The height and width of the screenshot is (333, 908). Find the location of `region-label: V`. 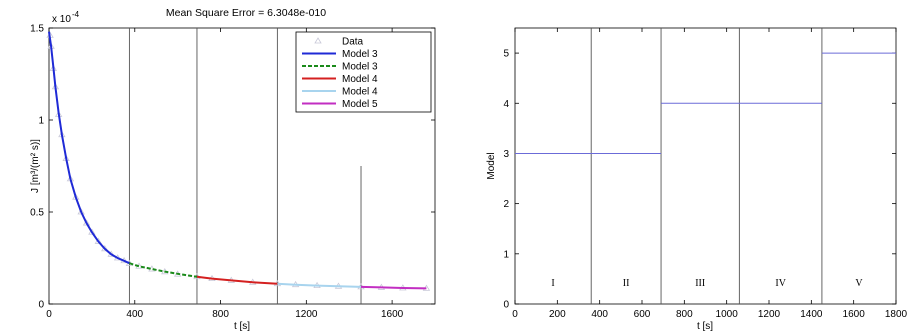

region-label: V is located at coordinates (859, 283).